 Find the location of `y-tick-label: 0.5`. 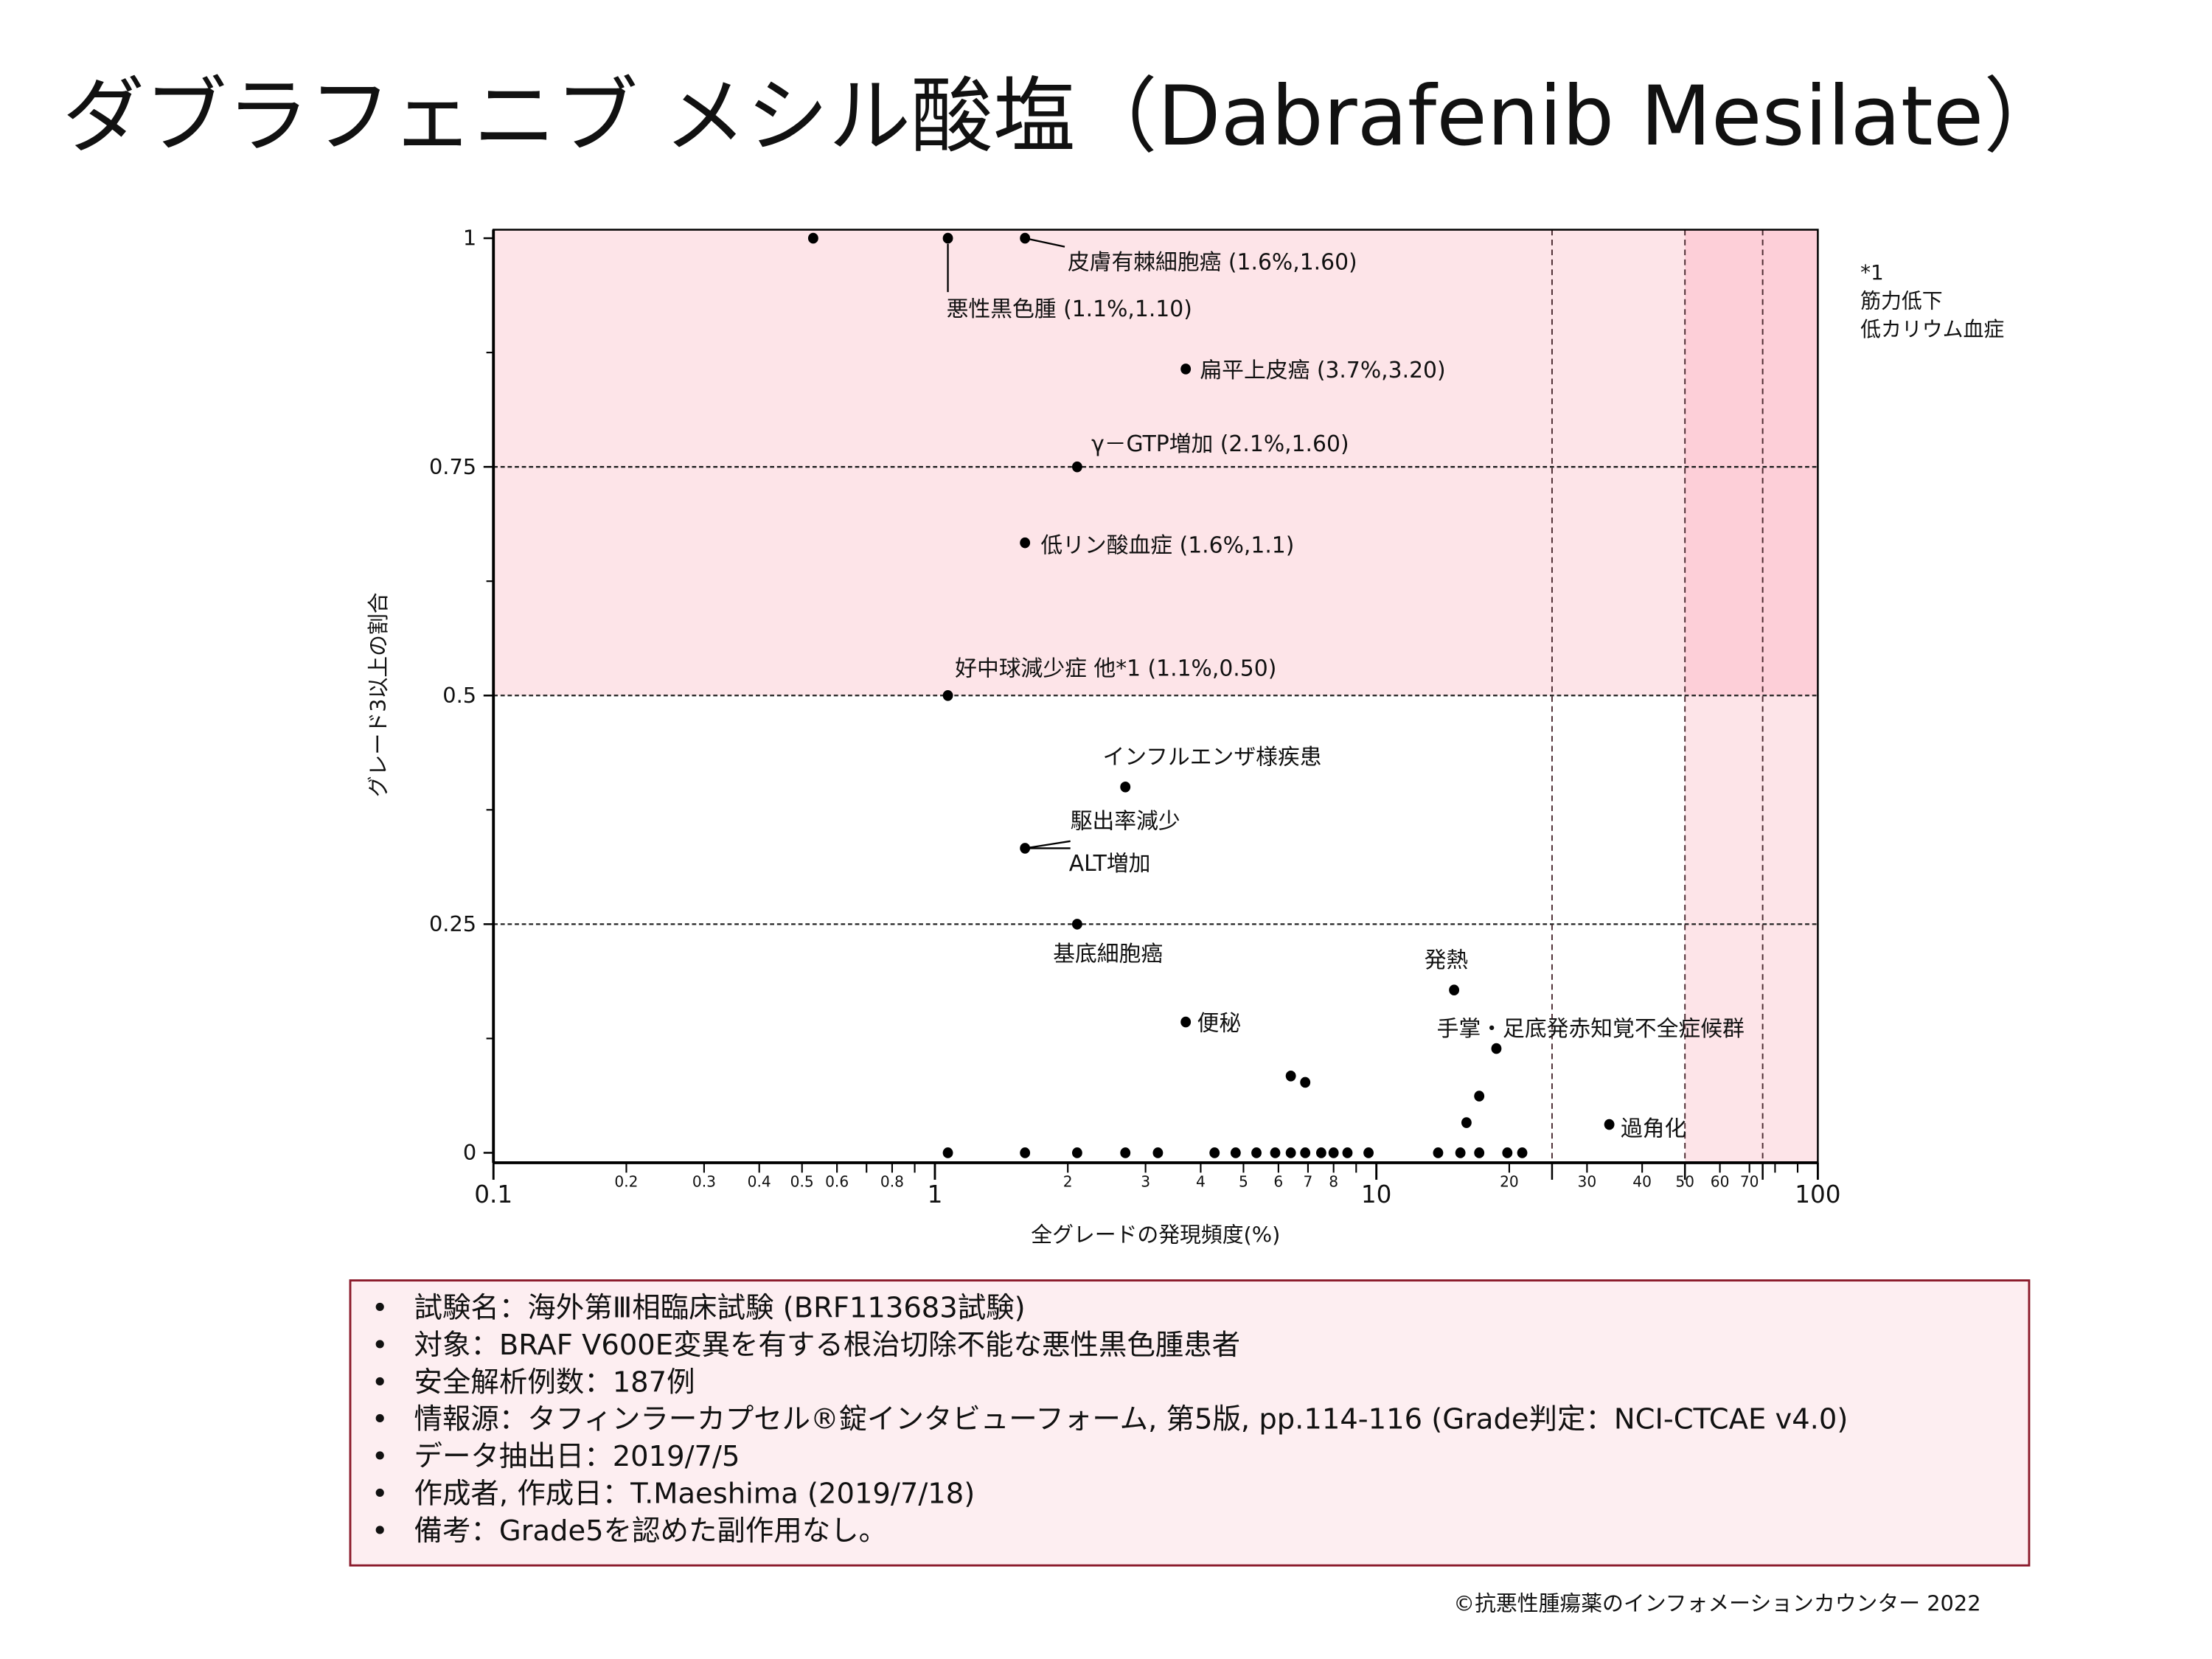

y-tick-label: 0.5 is located at coordinates (459, 695).